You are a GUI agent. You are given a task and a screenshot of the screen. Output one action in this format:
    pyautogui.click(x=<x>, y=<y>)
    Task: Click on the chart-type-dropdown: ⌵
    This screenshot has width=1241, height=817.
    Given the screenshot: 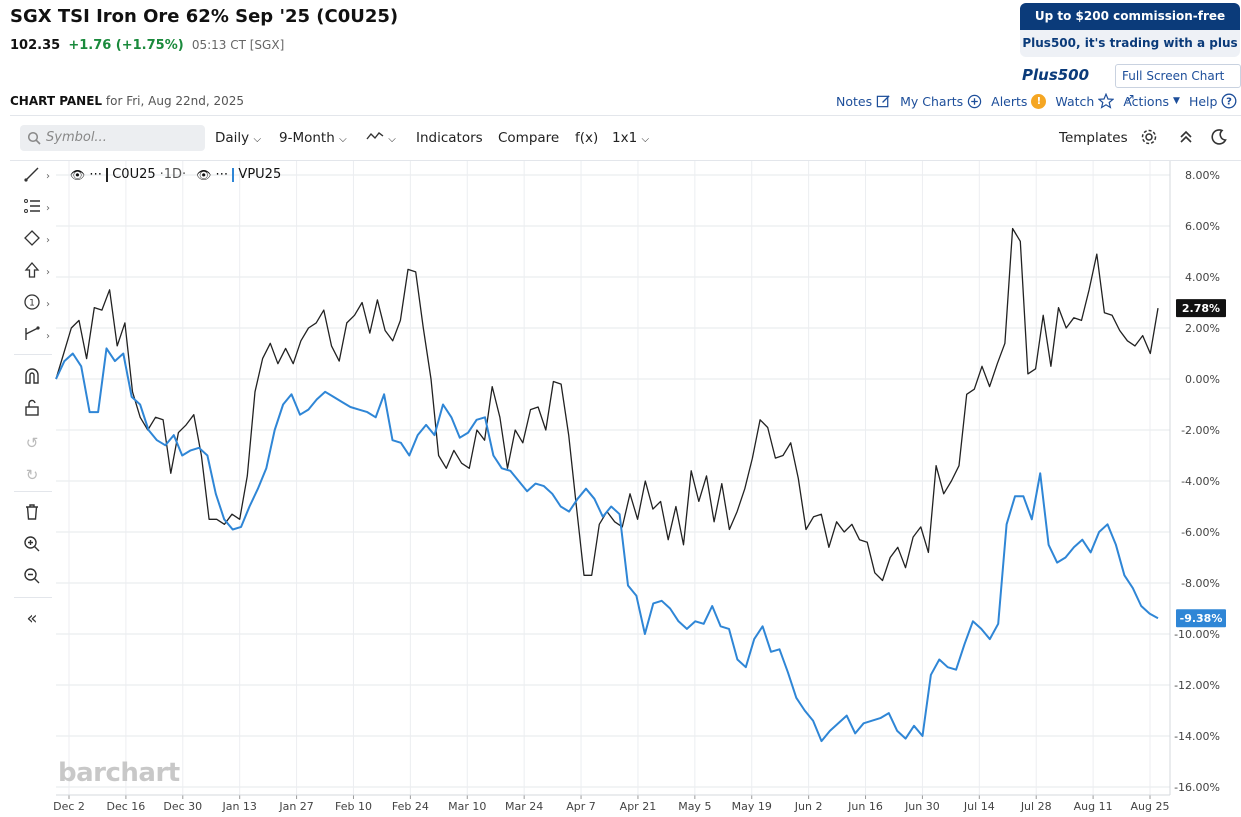 What is the action you would take?
    pyautogui.click(x=381, y=138)
    